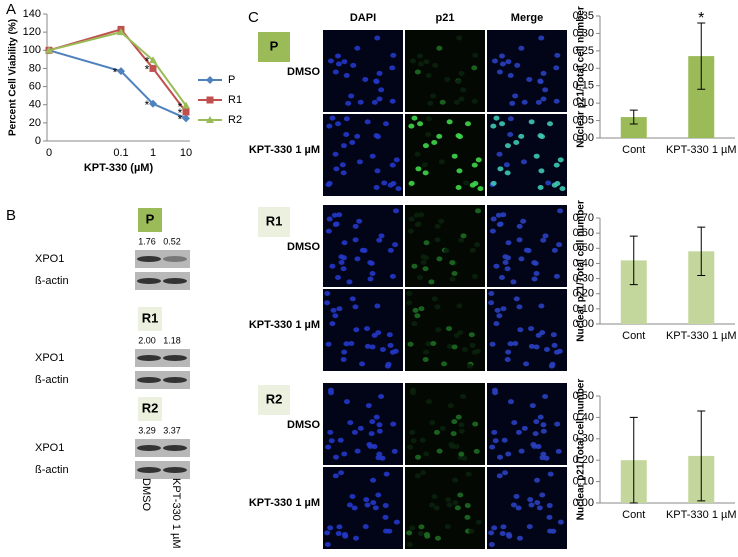  What do you see at coordinates (253, 17) in the screenshot?
I see `panel-label: C` at bounding box center [253, 17].